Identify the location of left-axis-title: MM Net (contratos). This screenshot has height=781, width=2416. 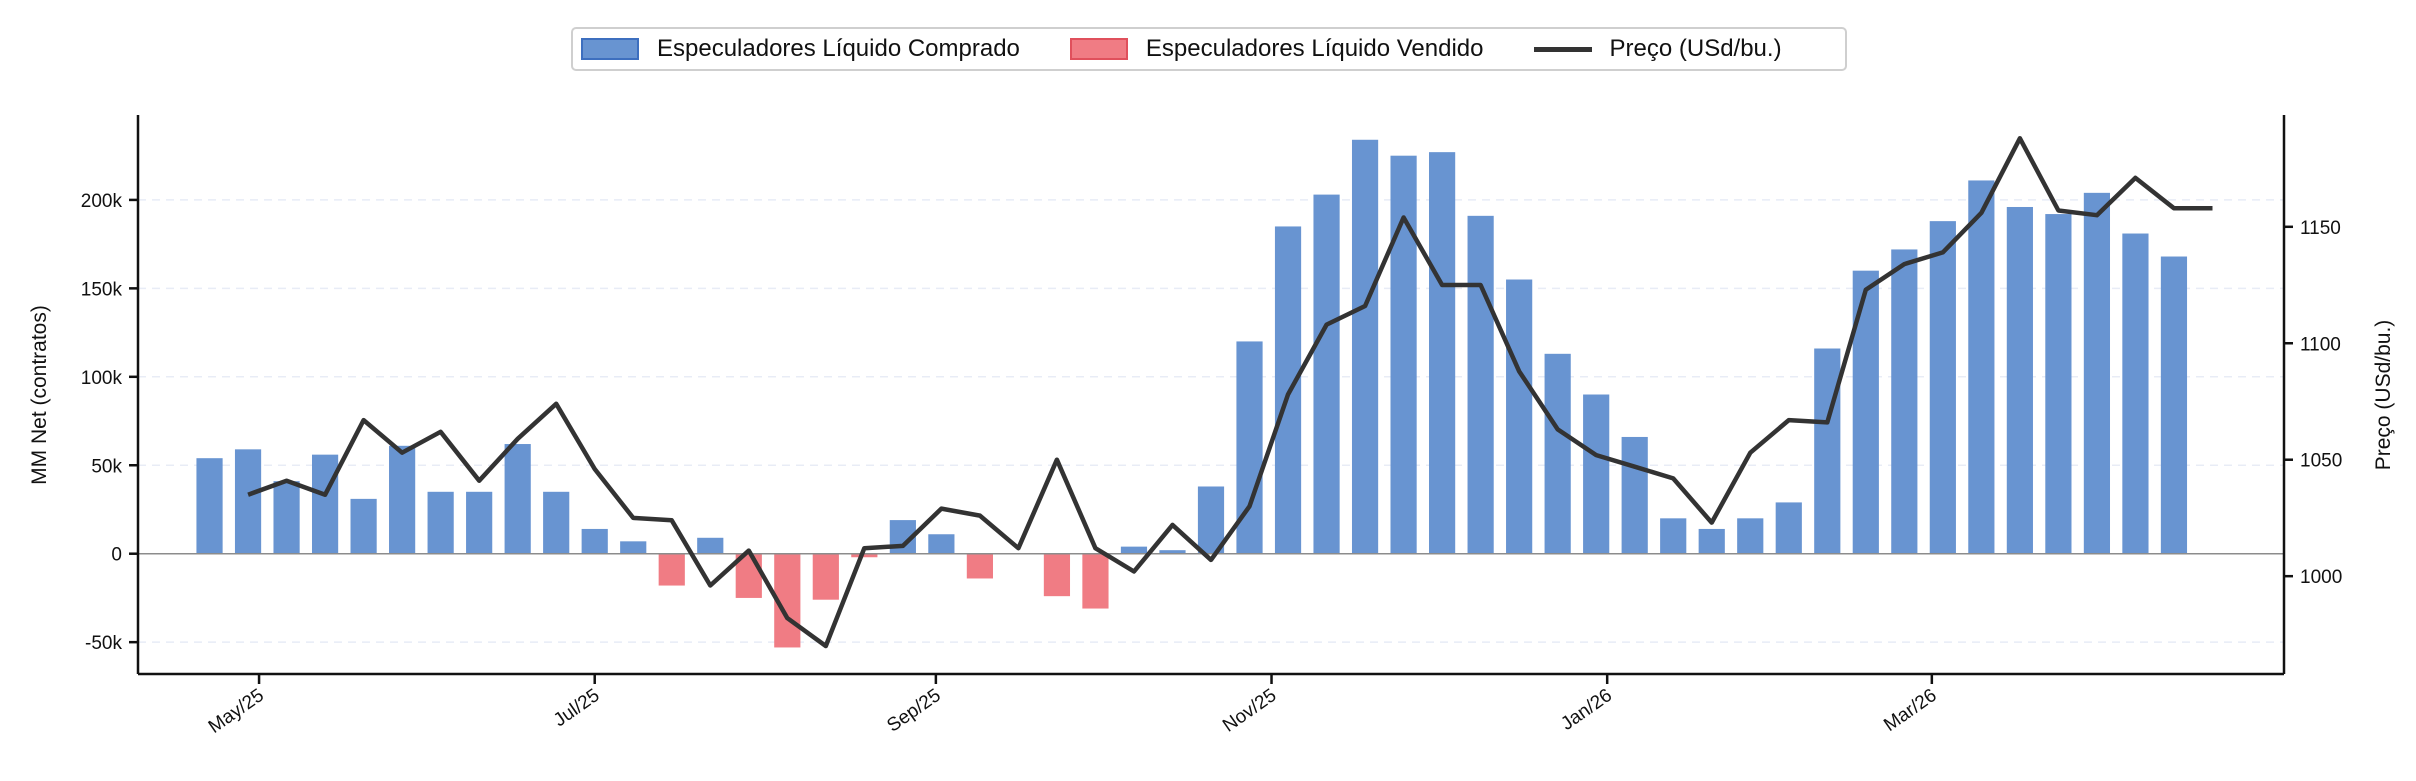
(39, 395).